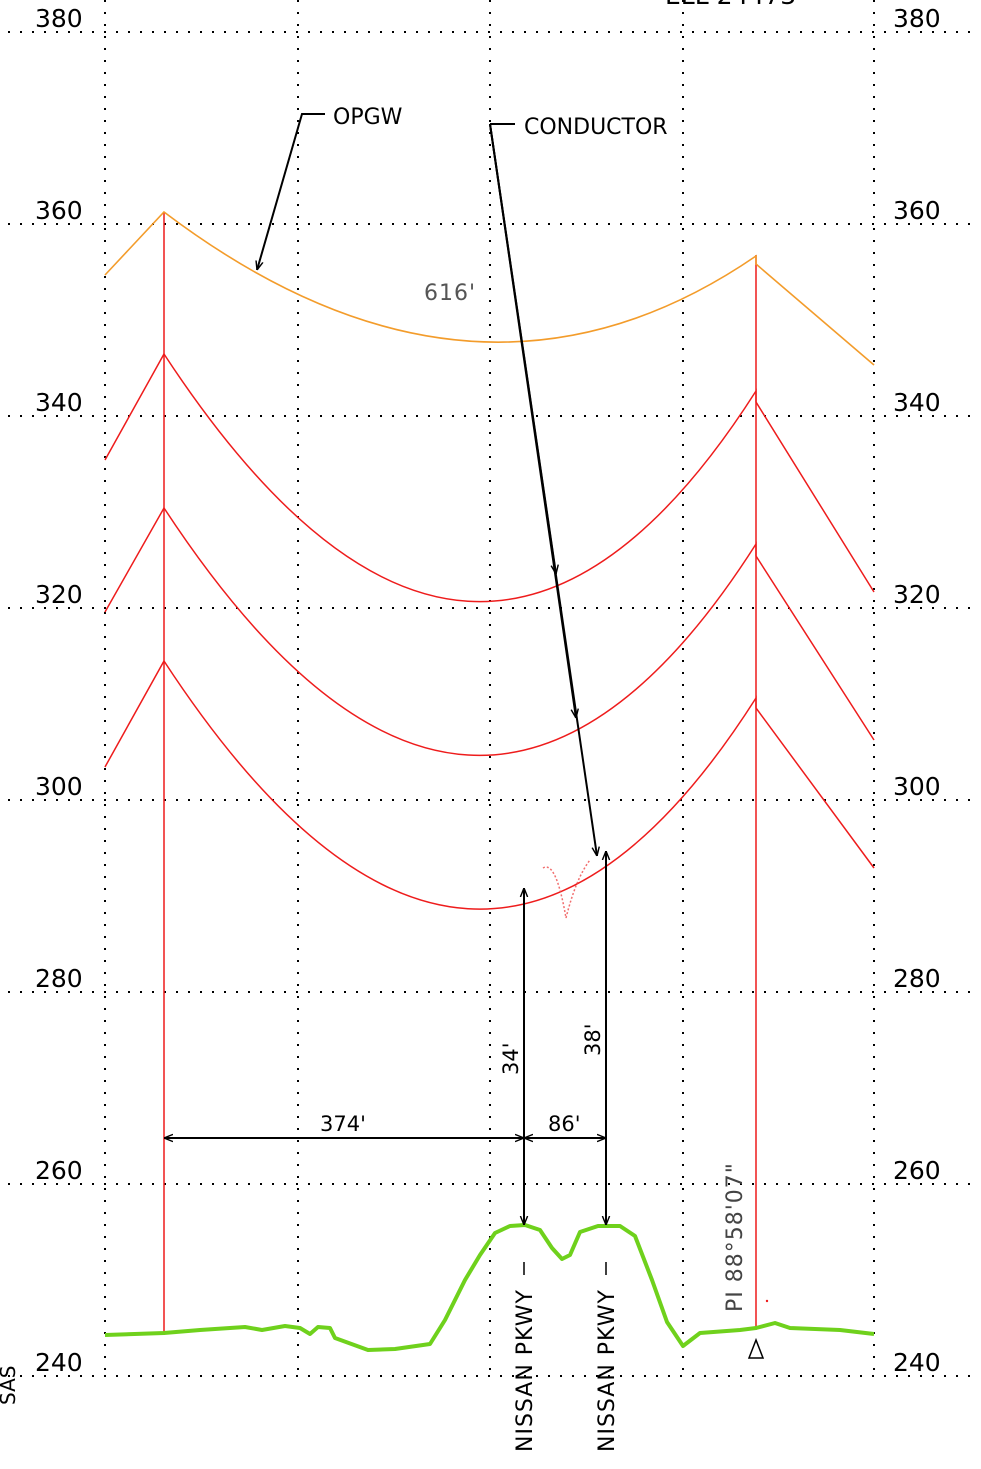 The height and width of the screenshot is (1469, 981). I want to click on pi-note: PI 88°58'07", so click(746, 1260).